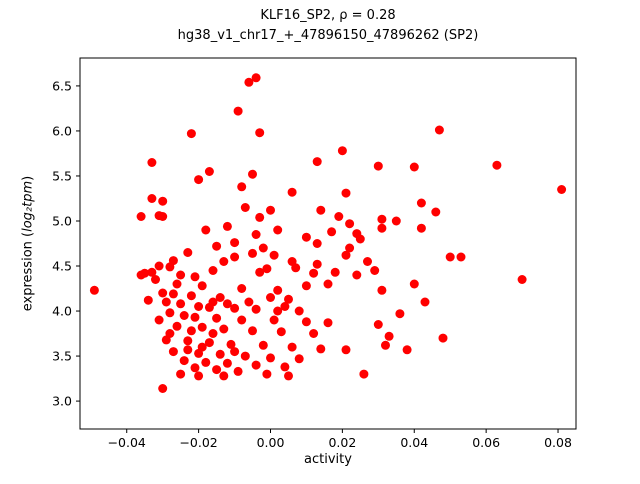  What do you see at coordinates (271, 442) in the screenshot?
I see `x-tick-label: 0.00` at bounding box center [271, 442].